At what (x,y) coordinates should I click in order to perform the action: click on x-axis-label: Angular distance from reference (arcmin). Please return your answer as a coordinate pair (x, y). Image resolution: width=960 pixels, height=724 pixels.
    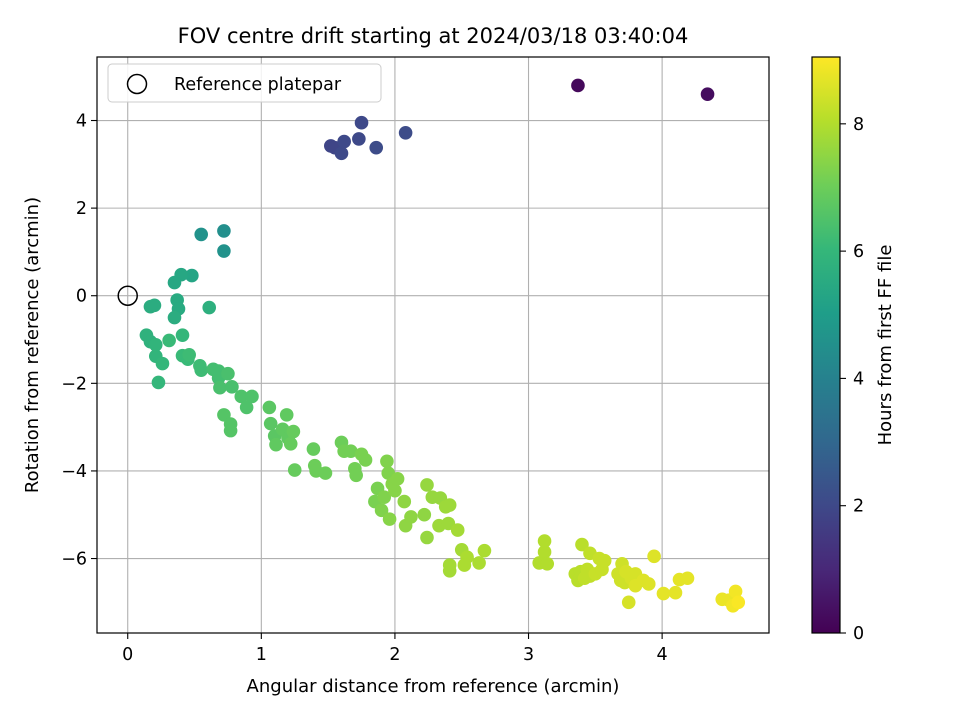
    Looking at the image, I should click on (433, 686).